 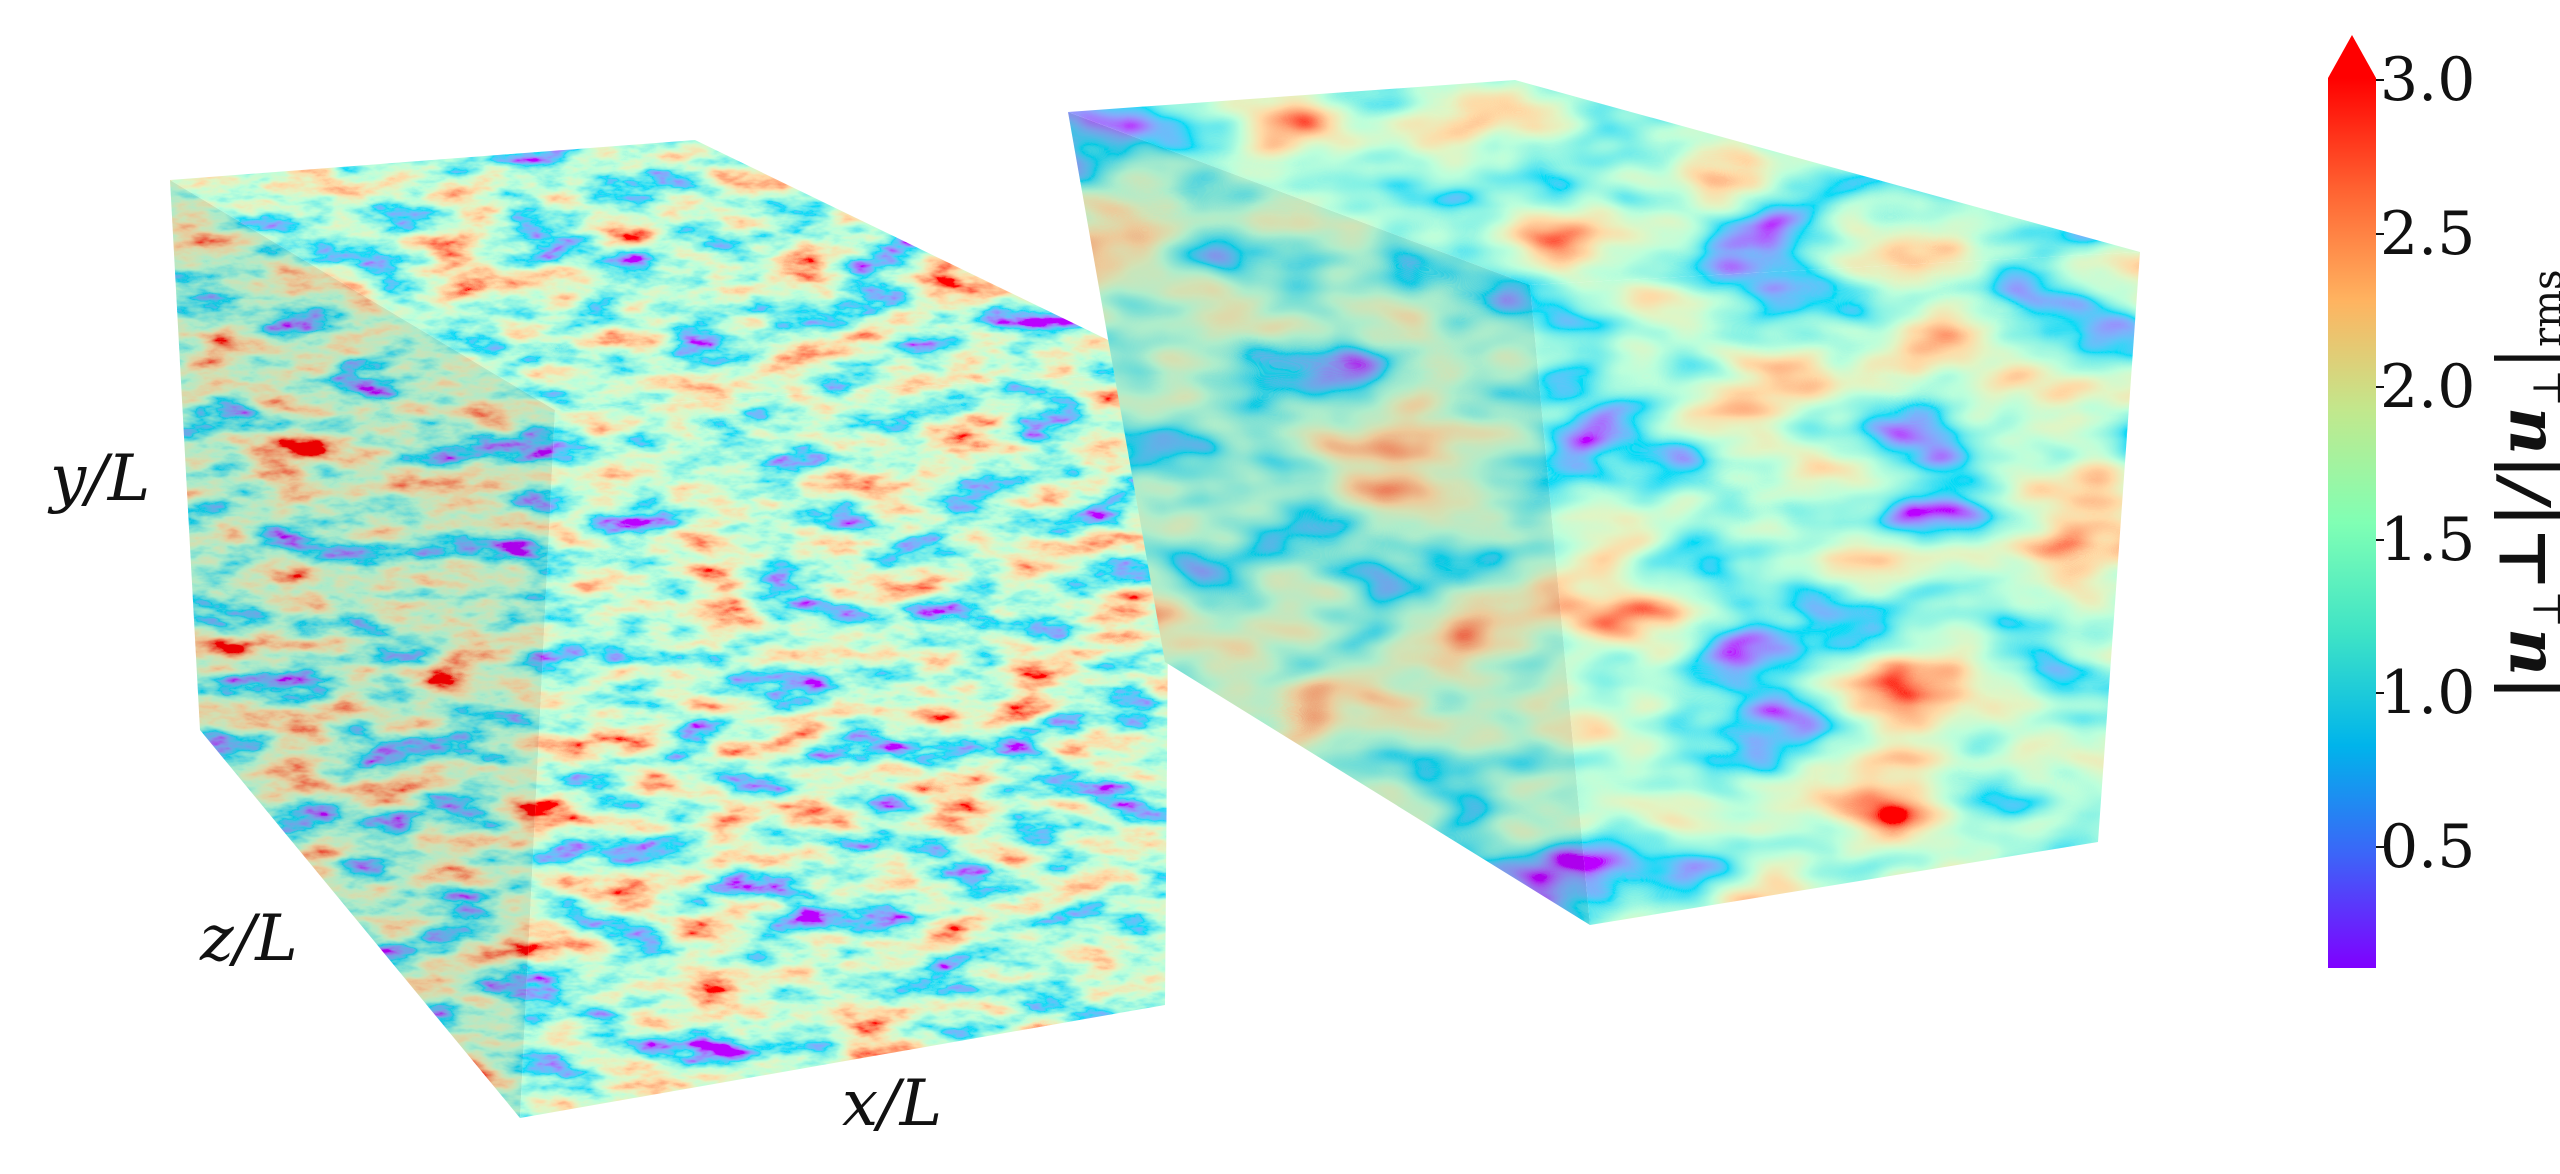 I want to click on colorbar-tick-label: 2.5, so click(x=2427, y=234).